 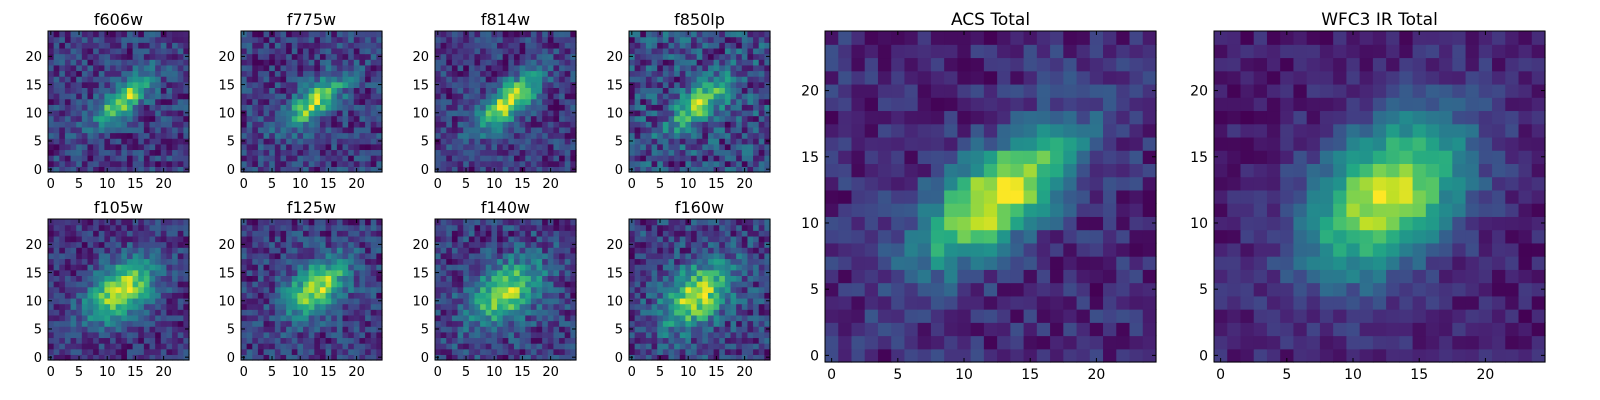 I want to click on x-tick-label: 10, so click(x=300, y=372).